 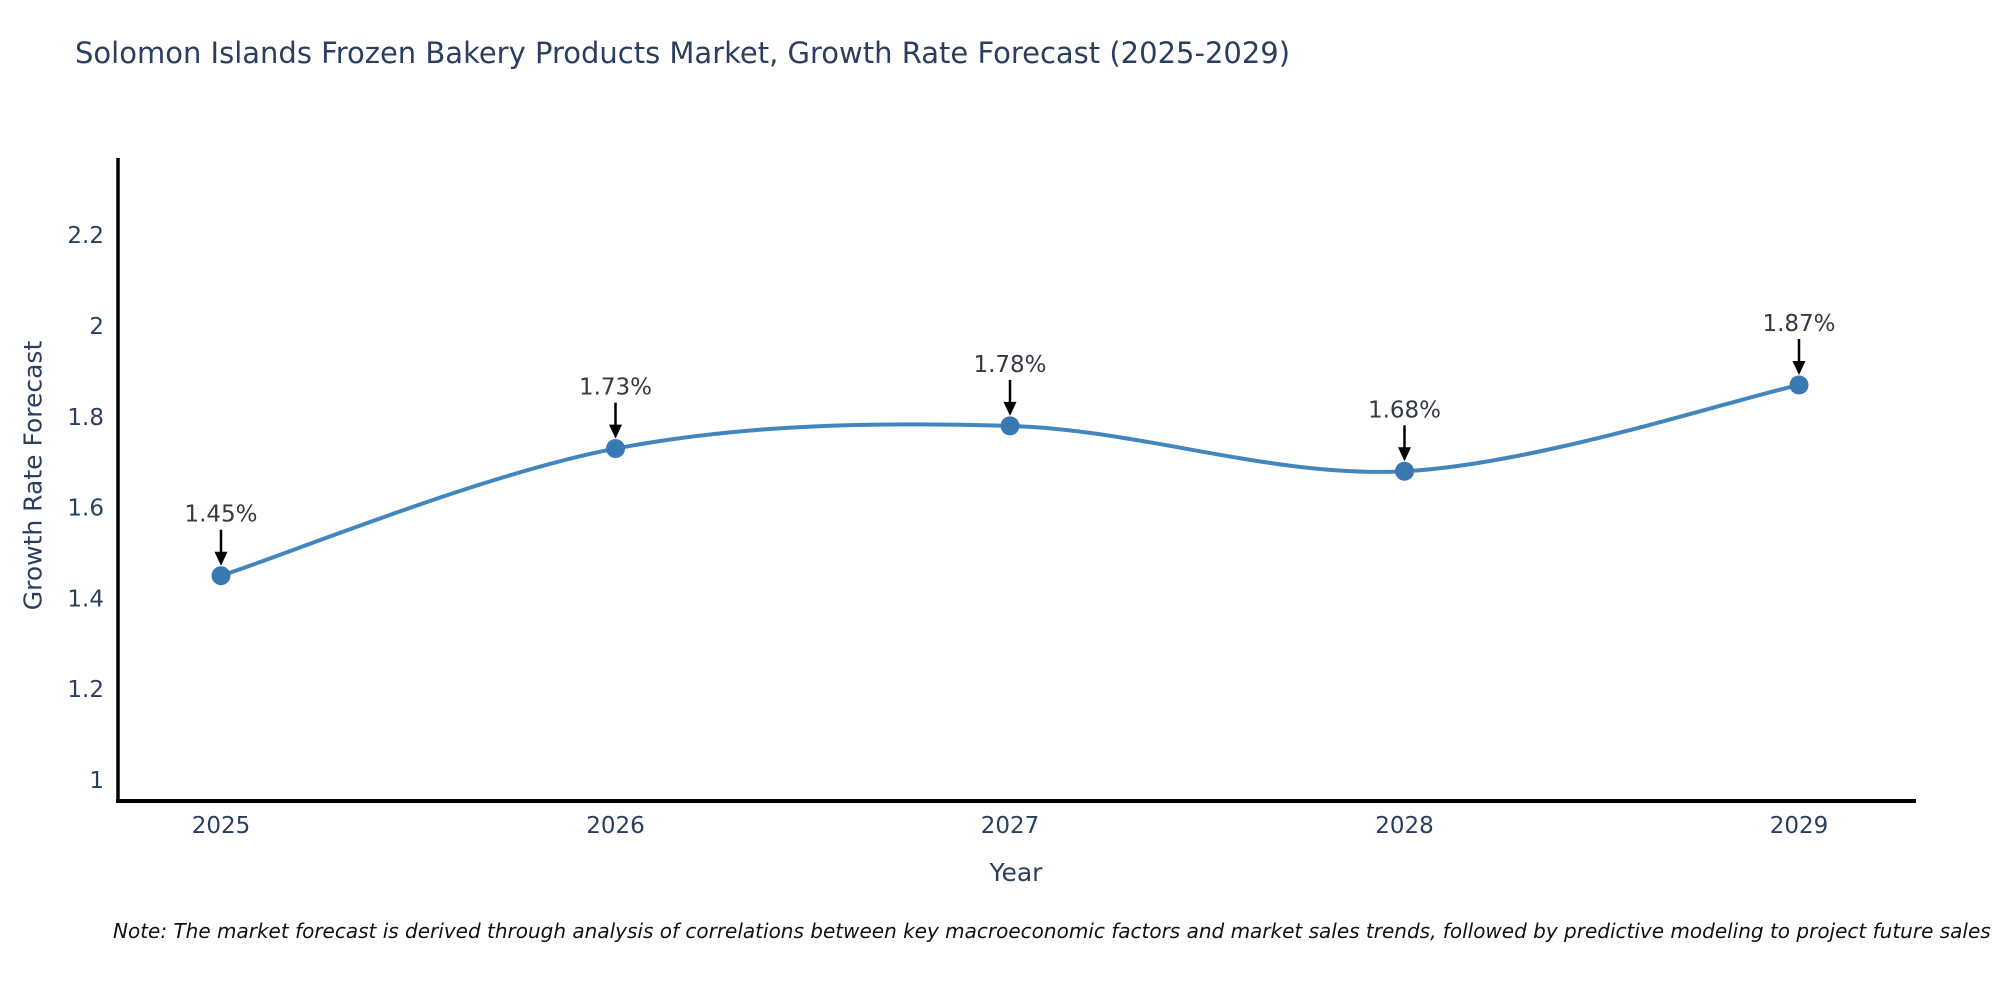 What do you see at coordinates (85, 236) in the screenshot?
I see `y-tick-label: 2.2` at bounding box center [85, 236].